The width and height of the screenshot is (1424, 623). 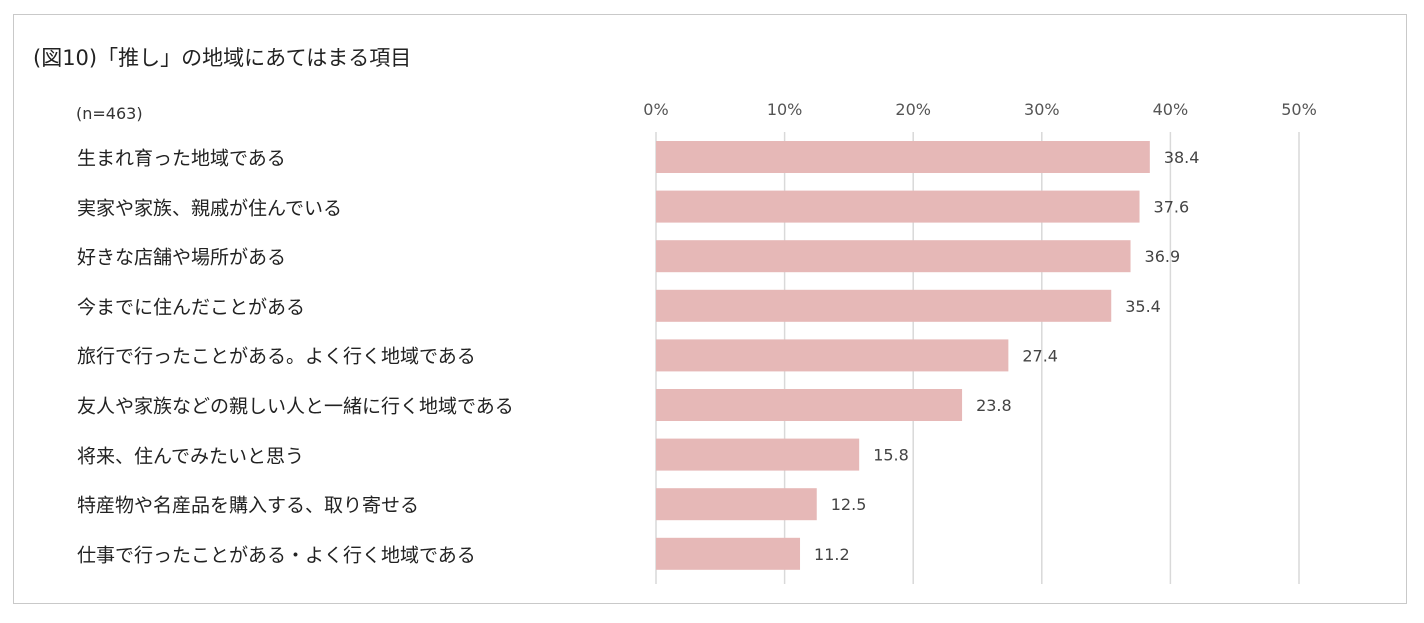 What do you see at coordinates (295, 406) in the screenshot?
I see `category-label: 友人や家族などの親しい人と一緒に行く地域である` at bounding box center [295, 406].